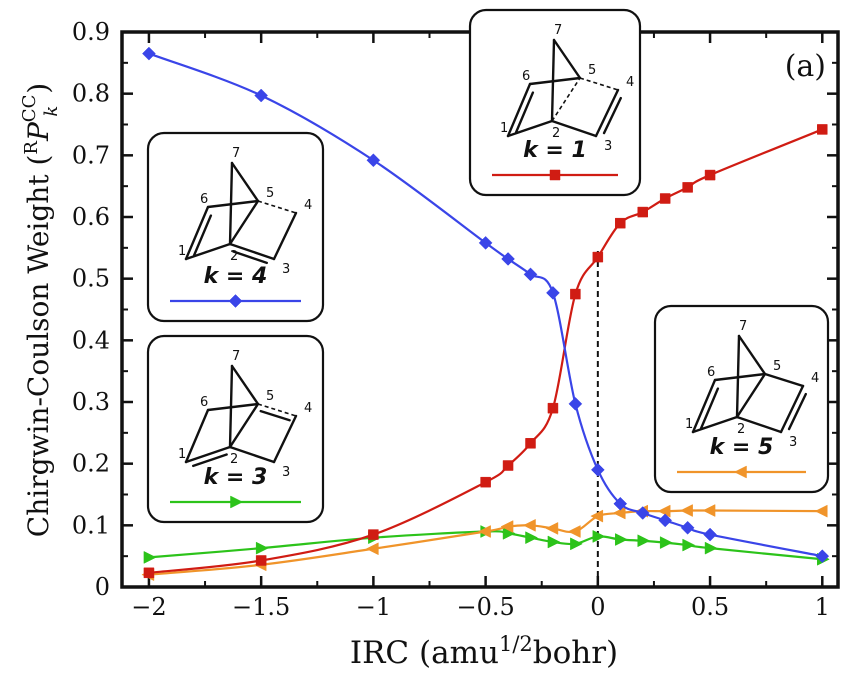  What do you see at coordinates (504, 128) in the screenshot?
I see `atom-label: 1` at bounding box center [504, 128].